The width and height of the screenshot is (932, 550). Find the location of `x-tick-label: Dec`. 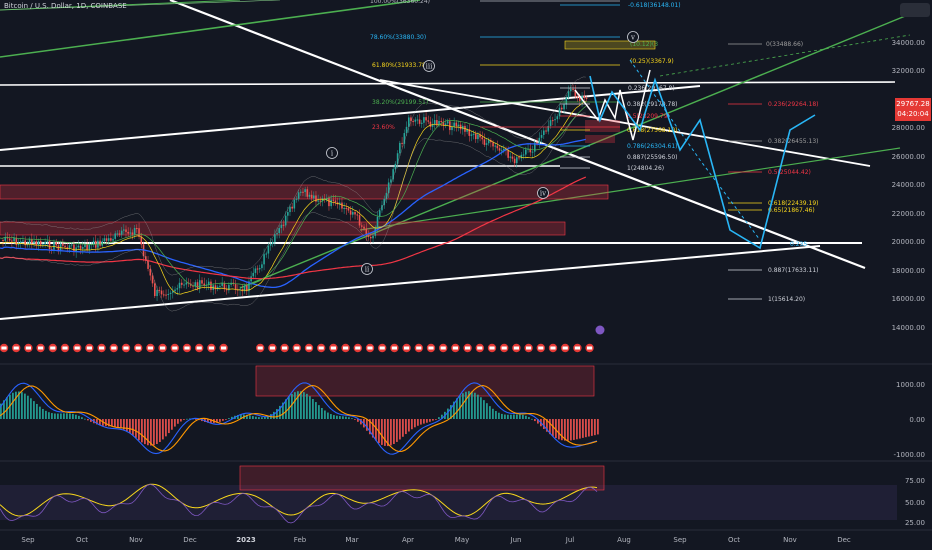

x-tick-label: Dec is located at coordinates (190, 540).